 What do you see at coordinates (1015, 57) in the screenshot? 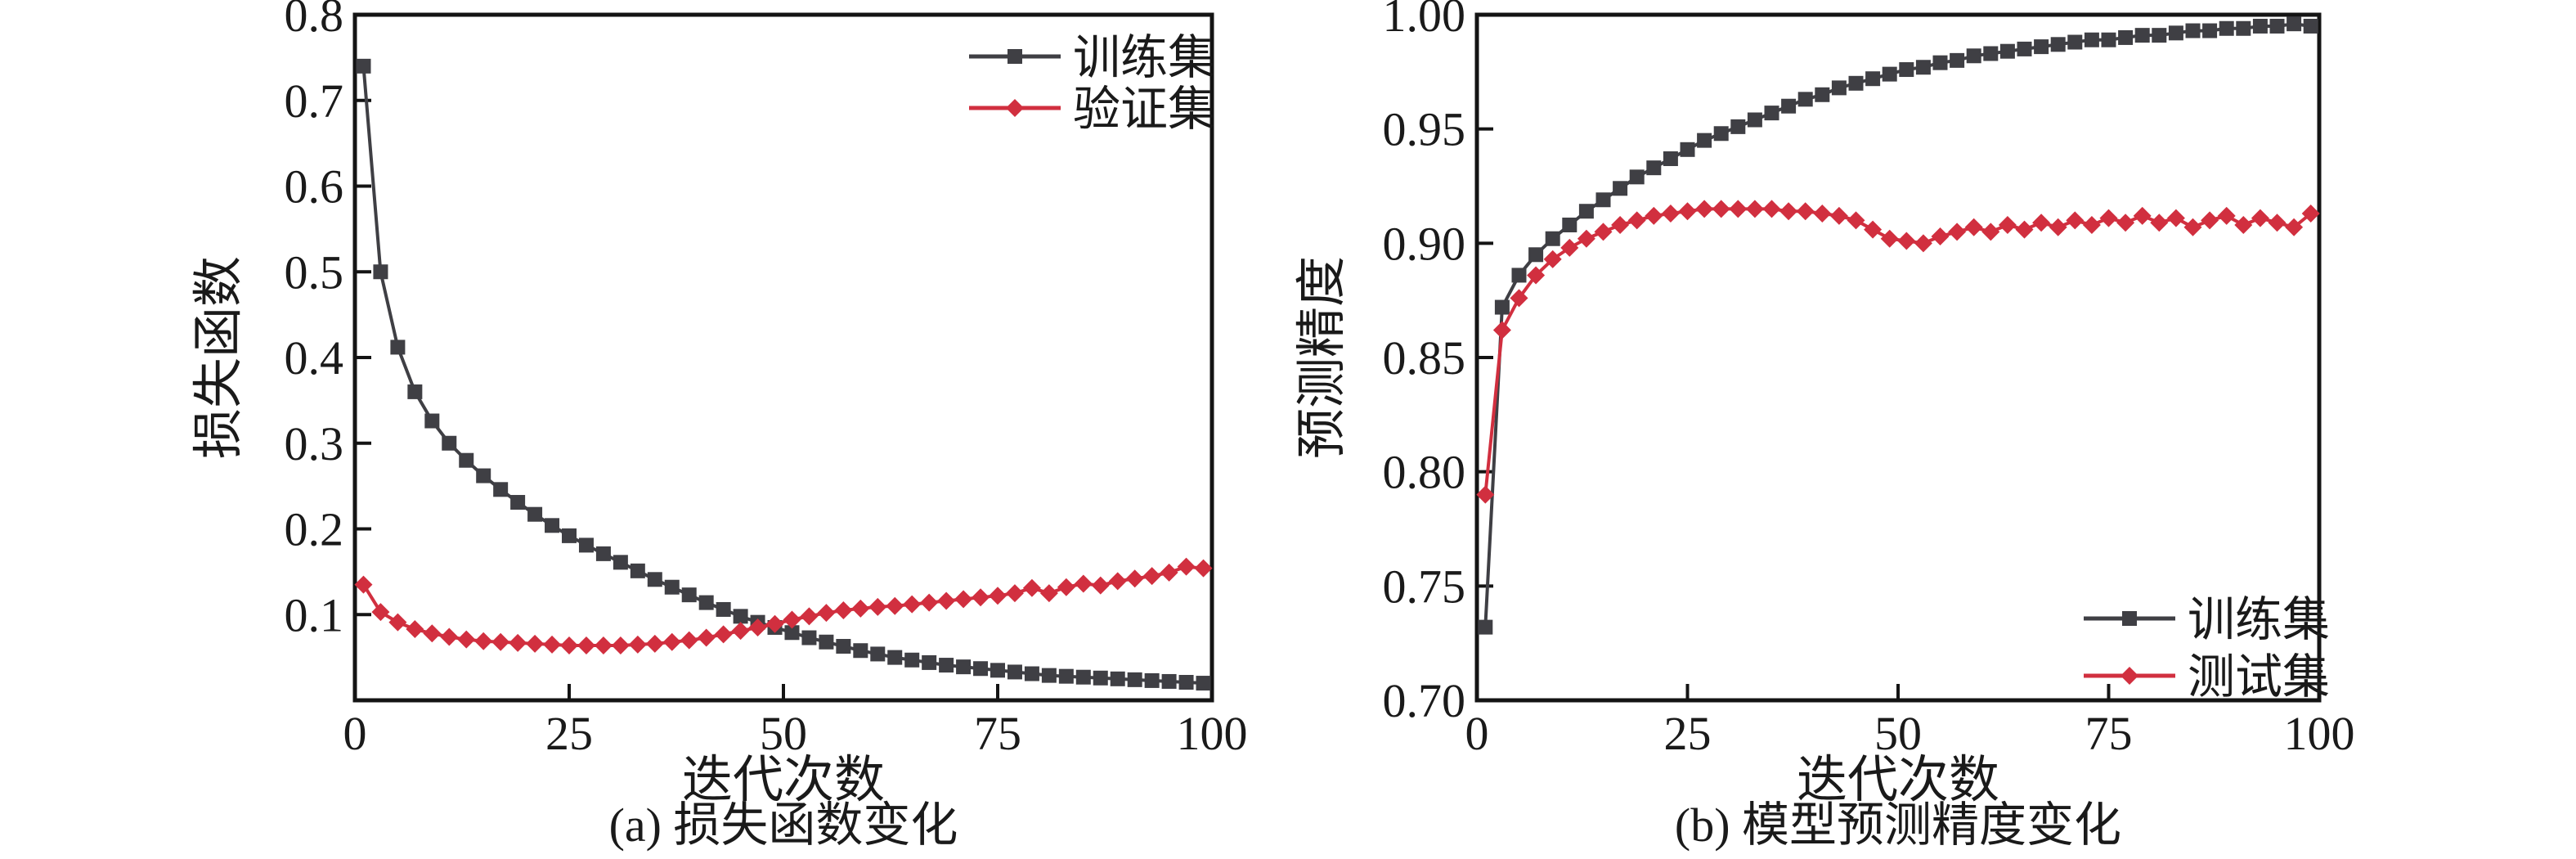
I see `legend-marker-训练集` at bounding box center [1015, 57].